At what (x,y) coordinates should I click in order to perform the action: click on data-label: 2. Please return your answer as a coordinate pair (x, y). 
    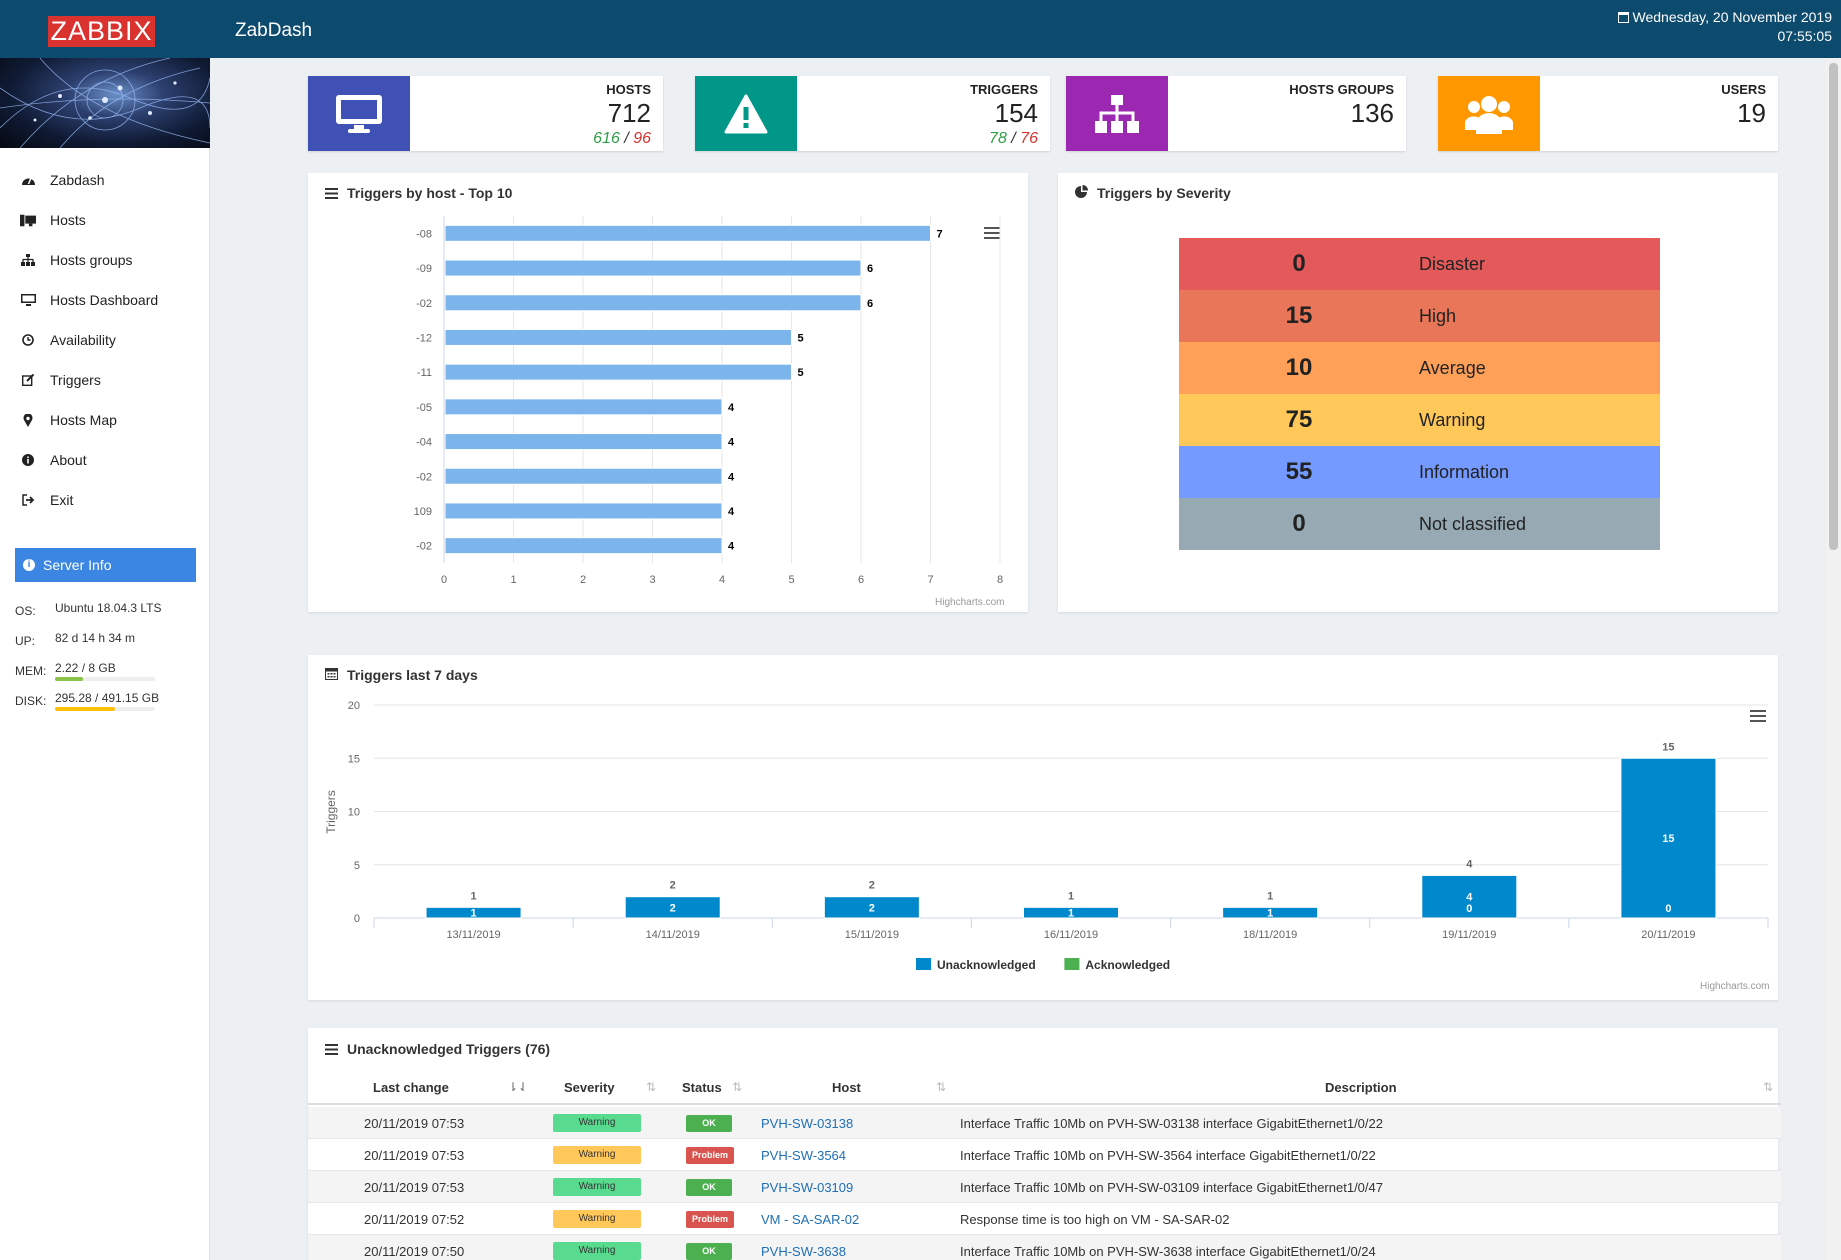
    Looking at the image, I should click on (673, 908).